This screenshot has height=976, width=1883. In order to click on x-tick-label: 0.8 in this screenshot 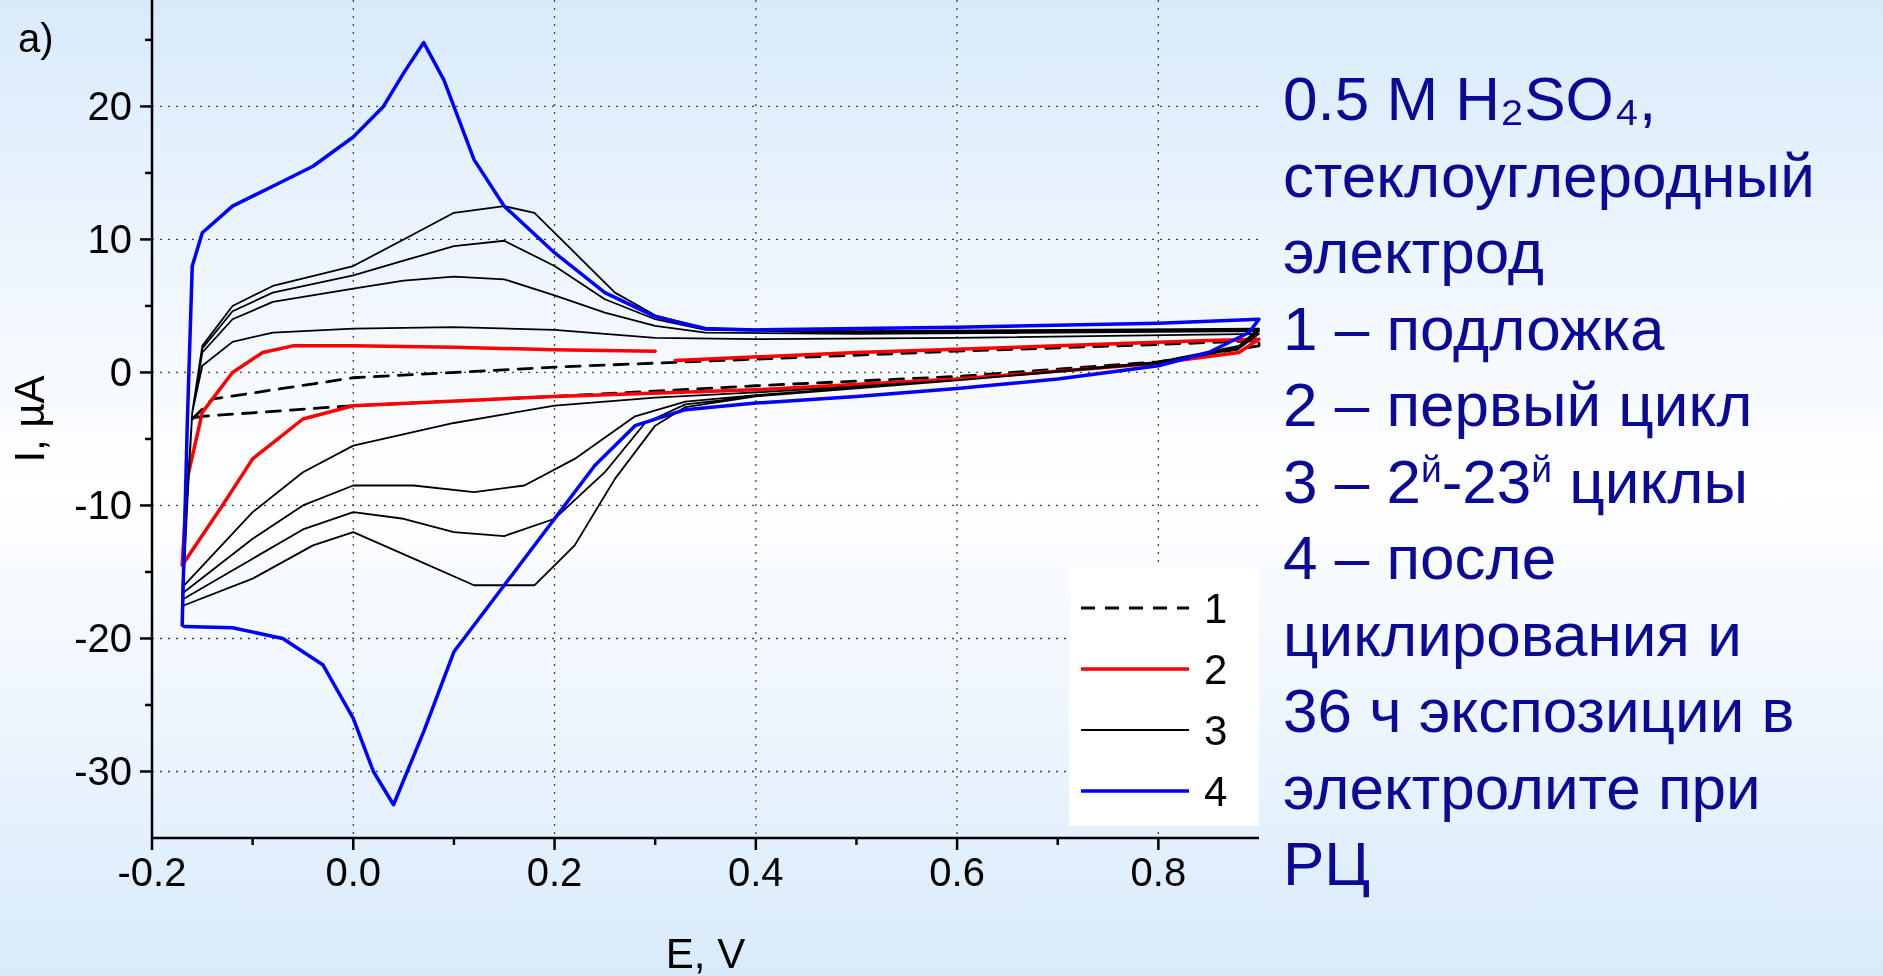, I will do `click(1158, 872)`.